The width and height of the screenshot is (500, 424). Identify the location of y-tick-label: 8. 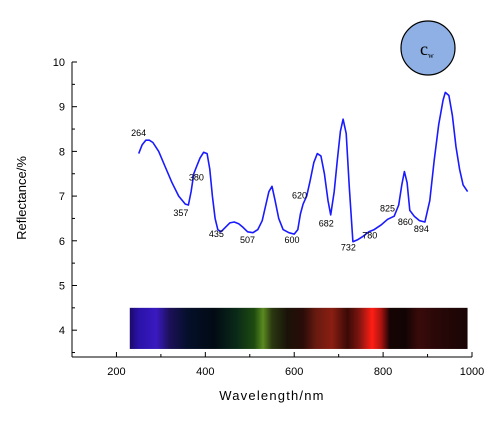
(62, 152).